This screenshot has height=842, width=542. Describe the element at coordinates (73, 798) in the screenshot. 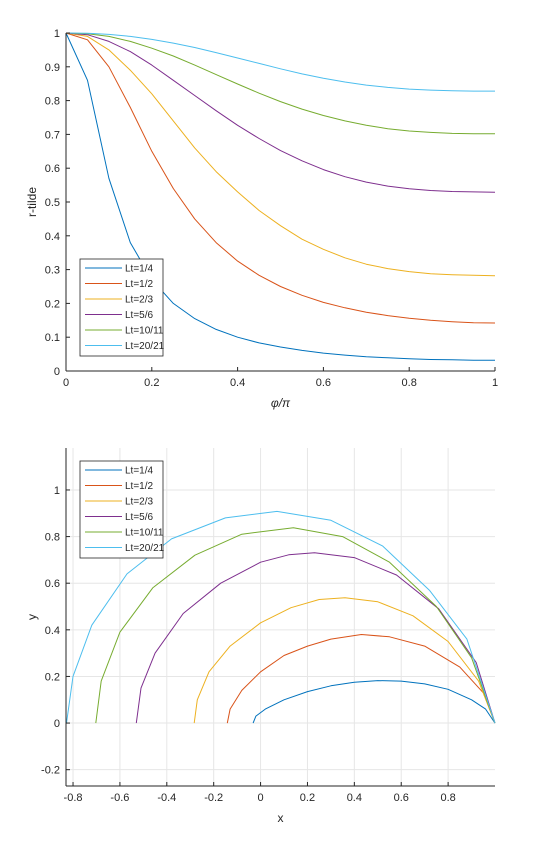

I see `x-tick-label: -0.8` at that location.